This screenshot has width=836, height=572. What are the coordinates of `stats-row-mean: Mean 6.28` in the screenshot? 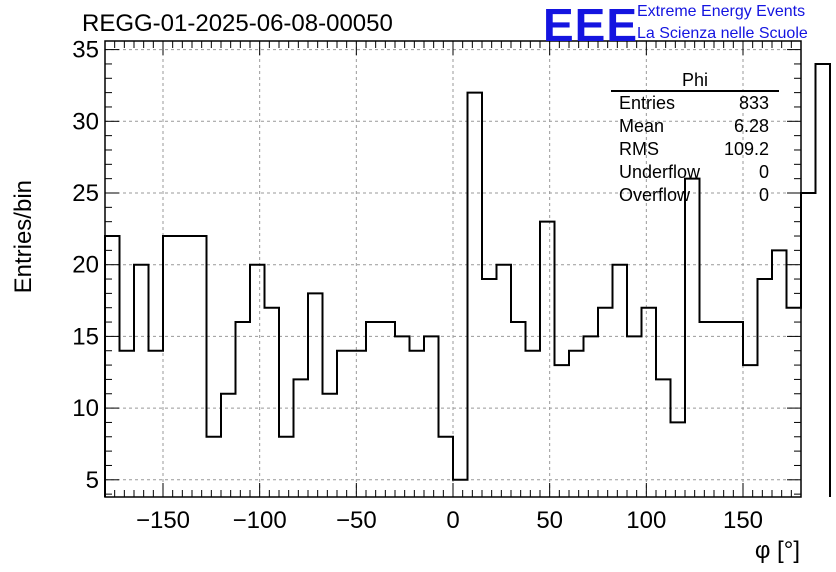 It's located at (695, 126).